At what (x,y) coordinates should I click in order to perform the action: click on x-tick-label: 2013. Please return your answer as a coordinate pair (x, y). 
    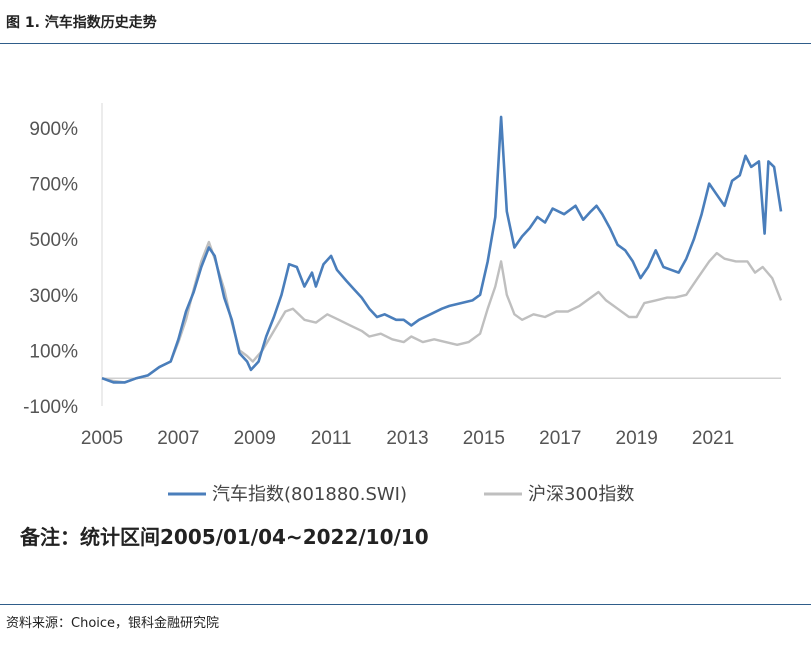
    Looking at the image, I should click on (407, 438).